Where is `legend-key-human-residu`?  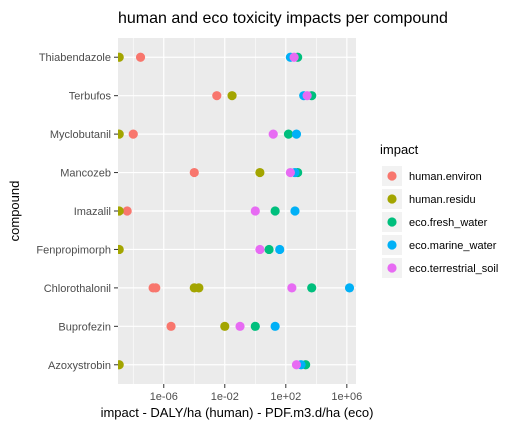
legend-key-human-residu is located at coordinates (392, 199).